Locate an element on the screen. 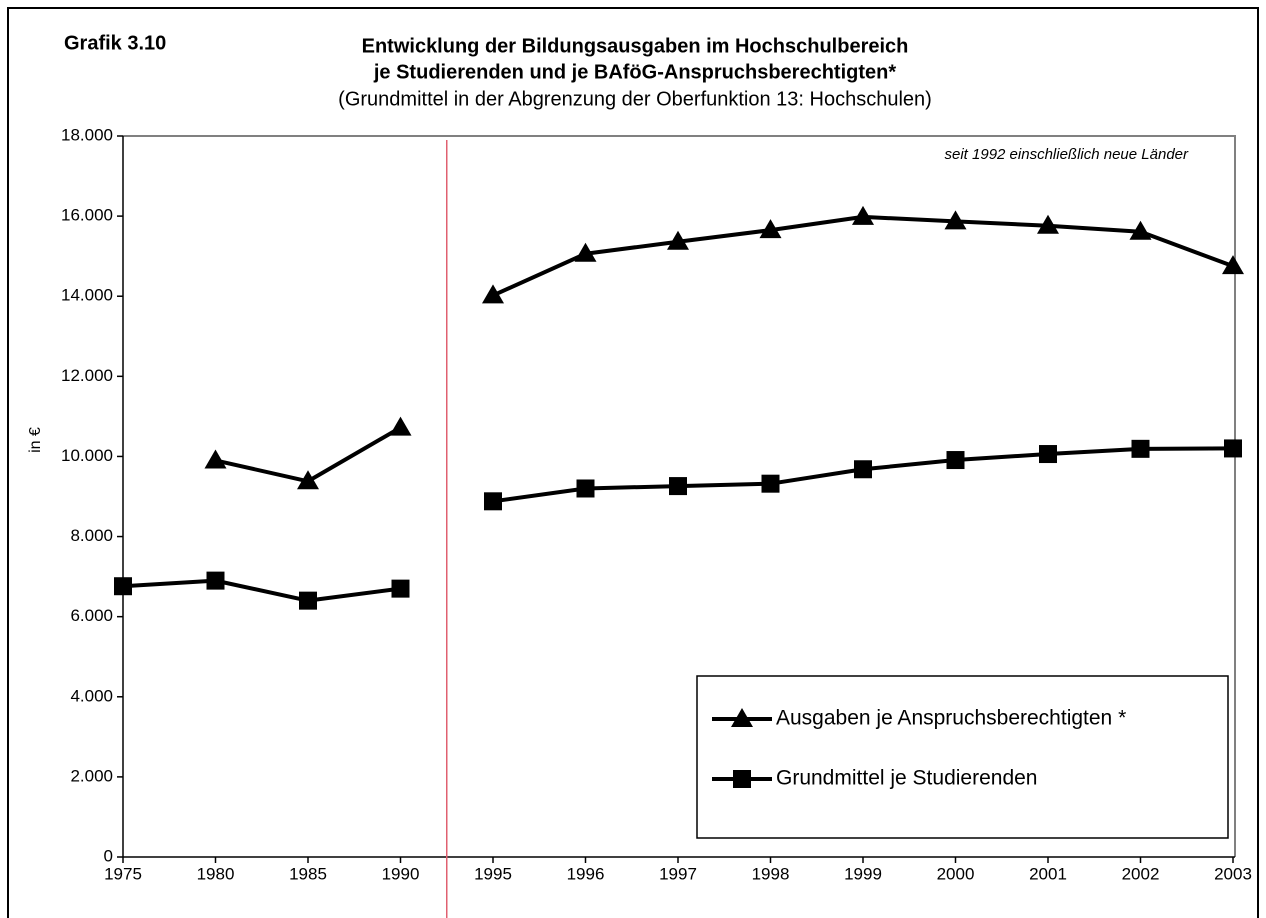 This screenshot has width=1266, height=918. y-tick-label: 6.000 is located at coordinates (91, 615).